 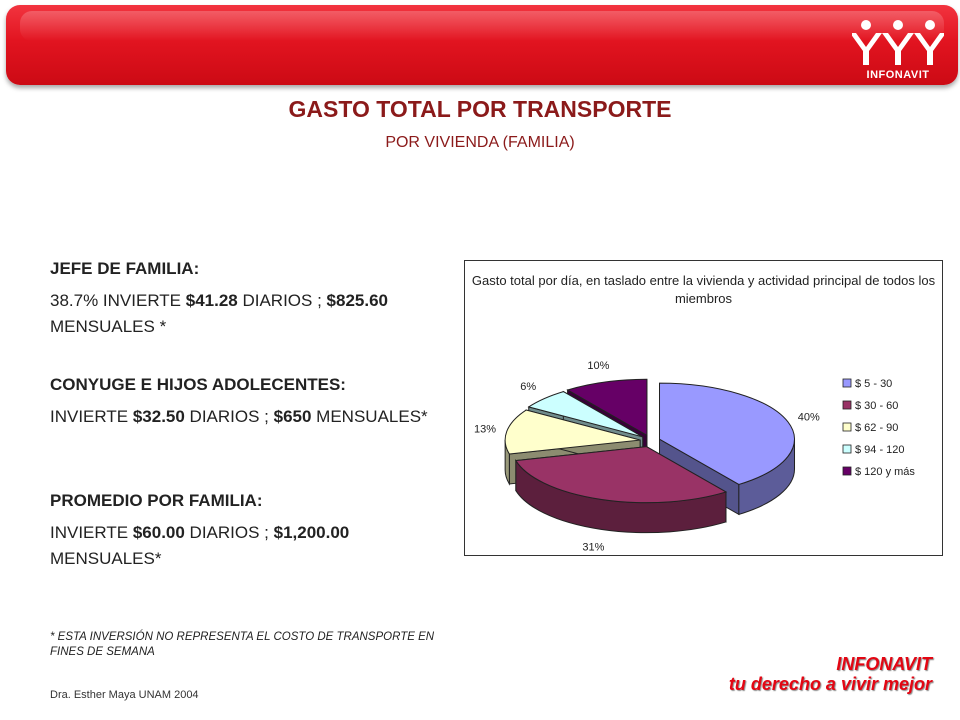 I want to click on amount-daily: $32.50, so click(x=158, y=416).